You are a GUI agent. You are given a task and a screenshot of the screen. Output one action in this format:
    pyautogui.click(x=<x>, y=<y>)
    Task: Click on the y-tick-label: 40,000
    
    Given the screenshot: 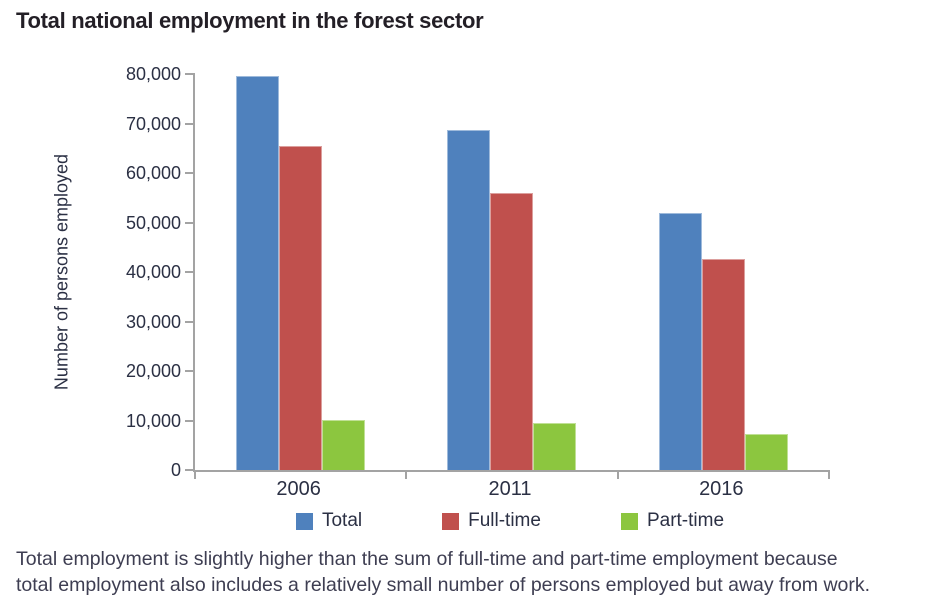 What is the action you would take?
    pyautogui.click(x=153, y=272)
    